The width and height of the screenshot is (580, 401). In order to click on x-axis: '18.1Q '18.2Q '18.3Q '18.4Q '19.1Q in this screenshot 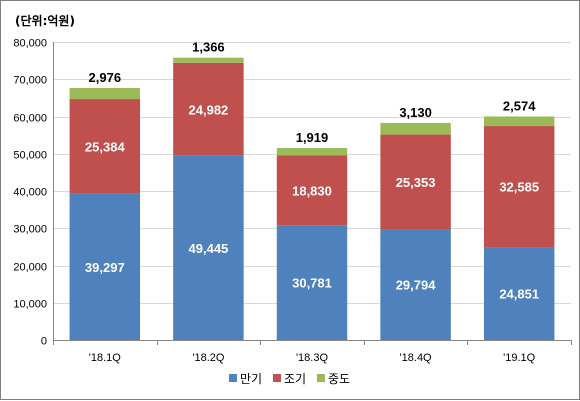, I will do `click(312, 352)`.